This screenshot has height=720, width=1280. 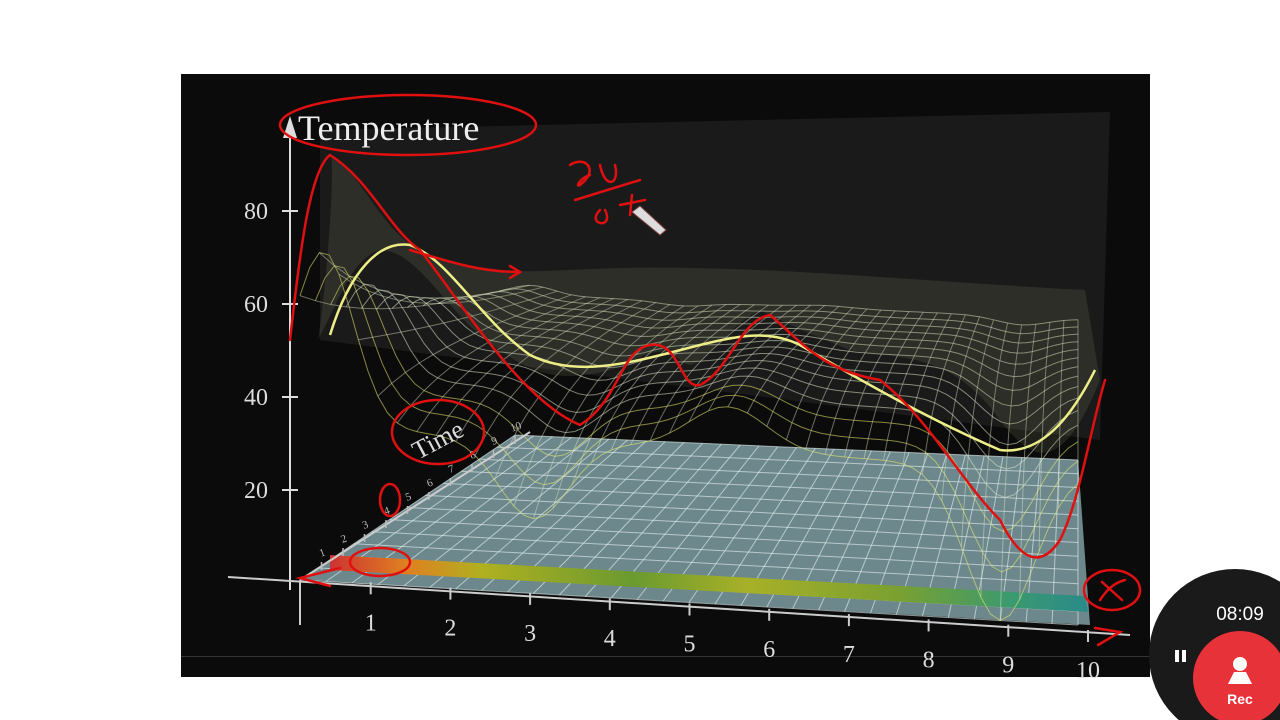 I want to click on recorder-time: 08:09, so click(x=1240, y=614).